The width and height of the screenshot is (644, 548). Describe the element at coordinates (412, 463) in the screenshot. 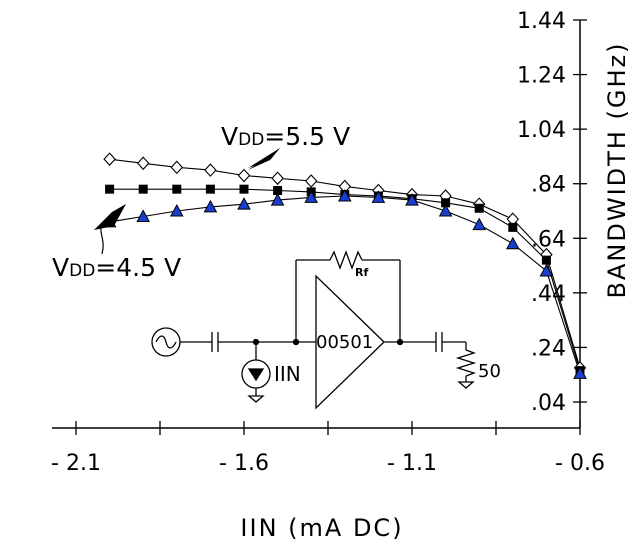

I see `x-tick-label: - 1.1` at that location.